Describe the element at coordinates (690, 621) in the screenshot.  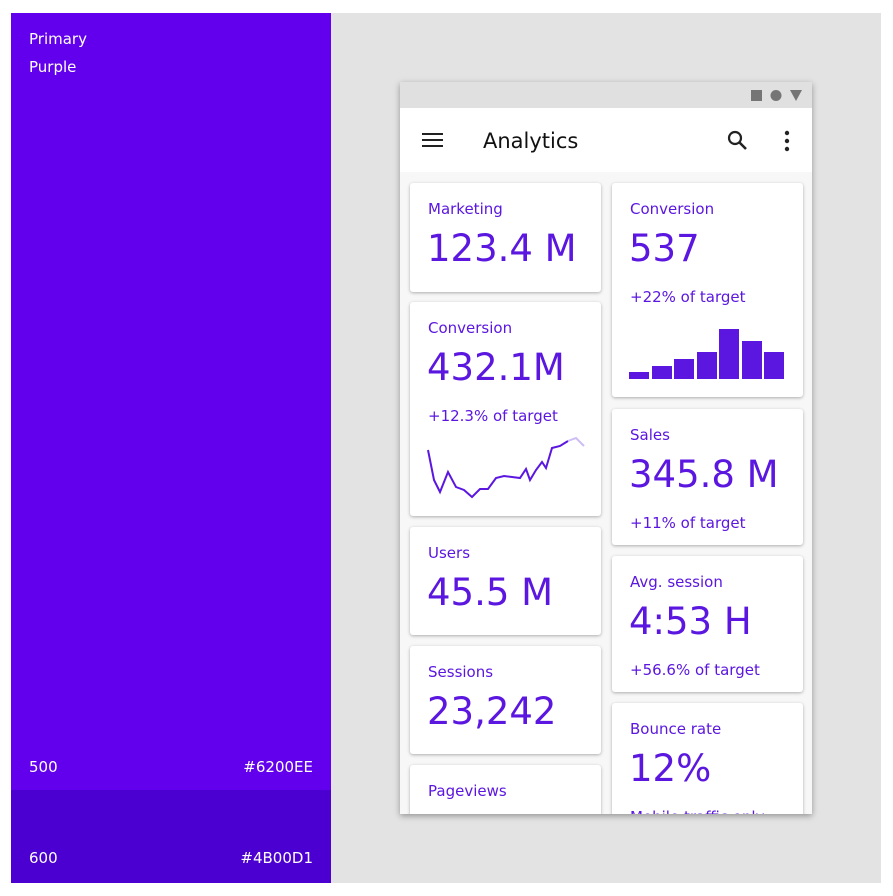
I see `card-value: 4:53 H` at that location.